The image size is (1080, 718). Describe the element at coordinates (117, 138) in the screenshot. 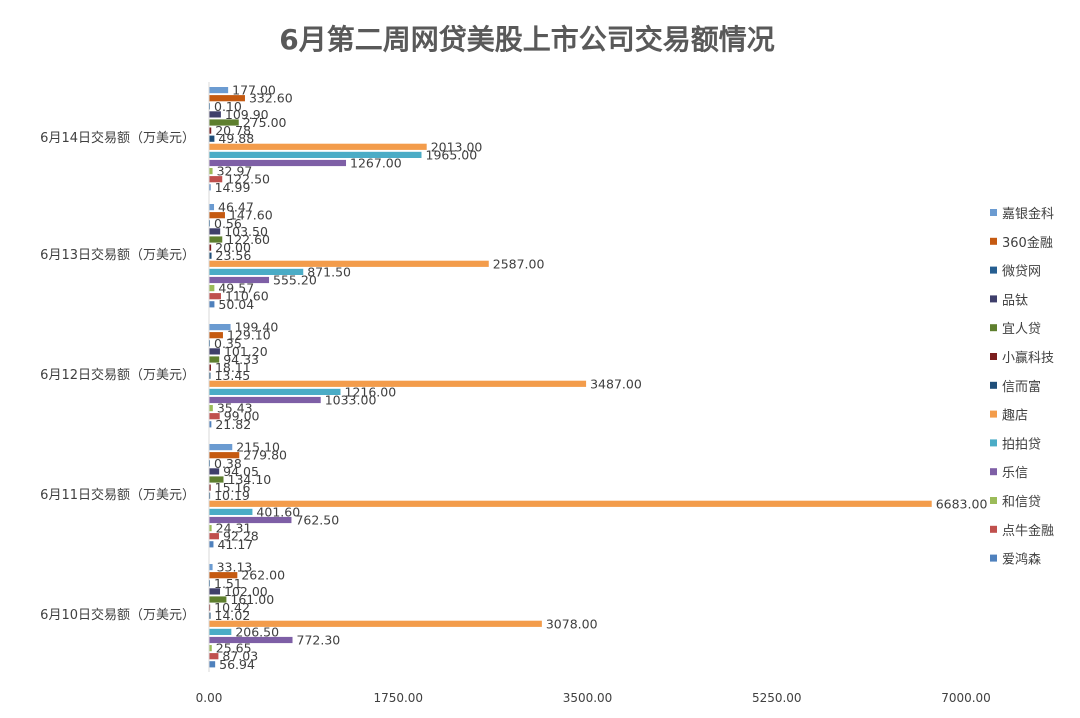

I see `category-label: 6月14日交易额（万美元）` at that location.